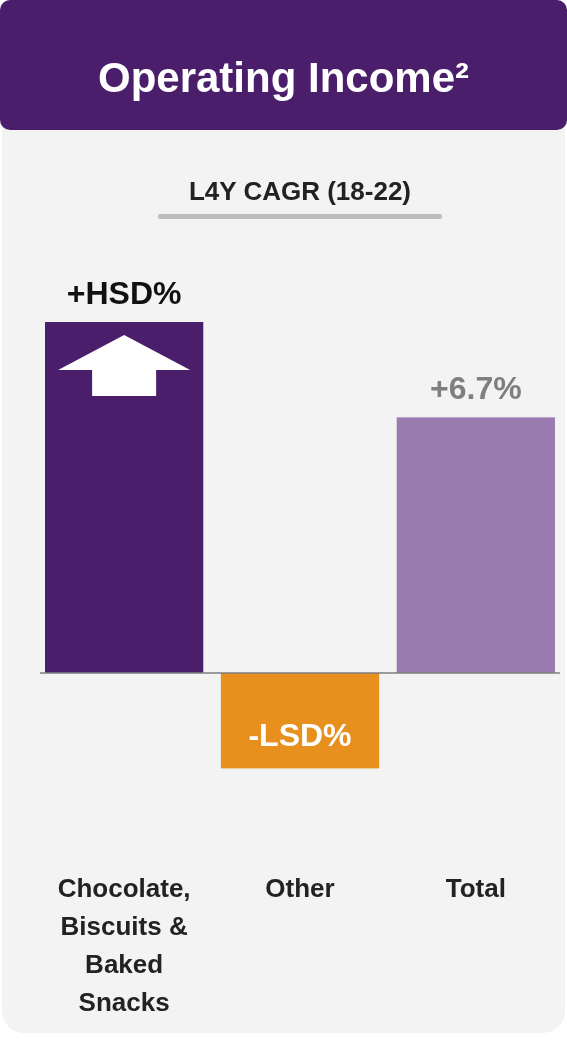 The image size is (567, 1043). Describe the element at coordinates (283, 77) in the screenshot. I see `chart-title: Operating Income²` at that location.